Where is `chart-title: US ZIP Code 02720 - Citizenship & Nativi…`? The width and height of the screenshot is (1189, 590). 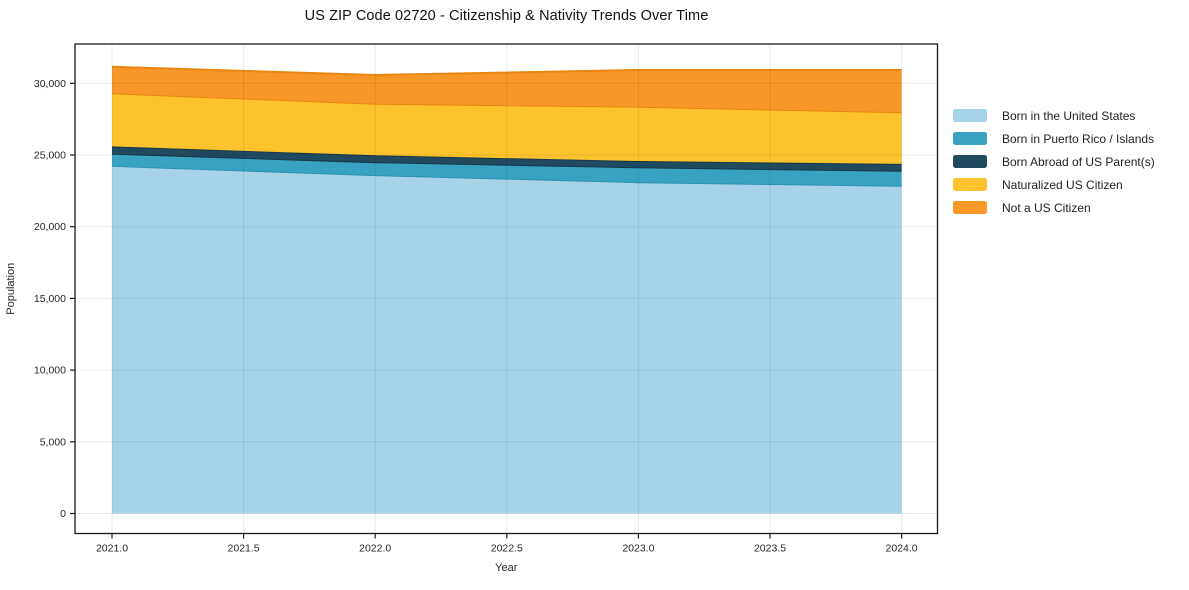 chart-title: US ZIP Code 02720 - Citizenship & Nativi… is located at coordinates (506, 16).